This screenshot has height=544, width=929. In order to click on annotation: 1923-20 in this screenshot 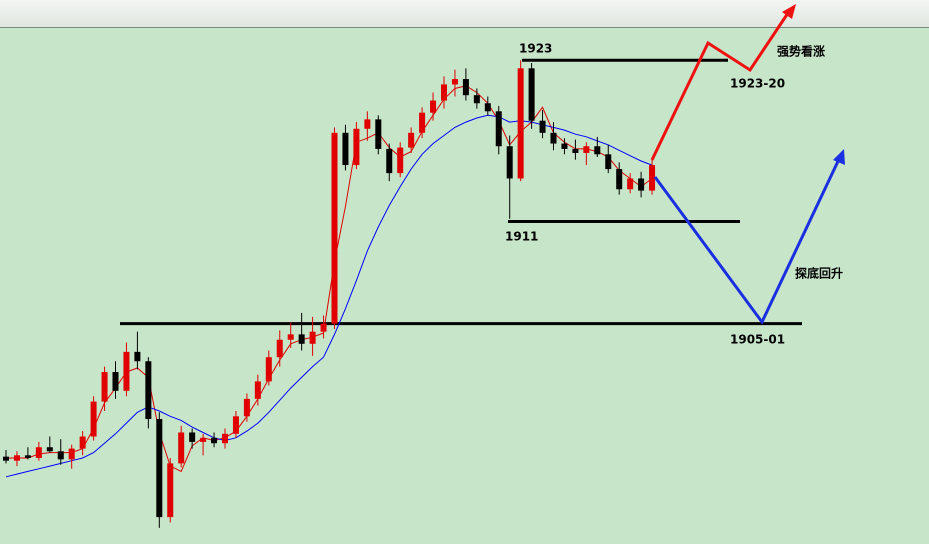, I will do `click(757, 84)`.